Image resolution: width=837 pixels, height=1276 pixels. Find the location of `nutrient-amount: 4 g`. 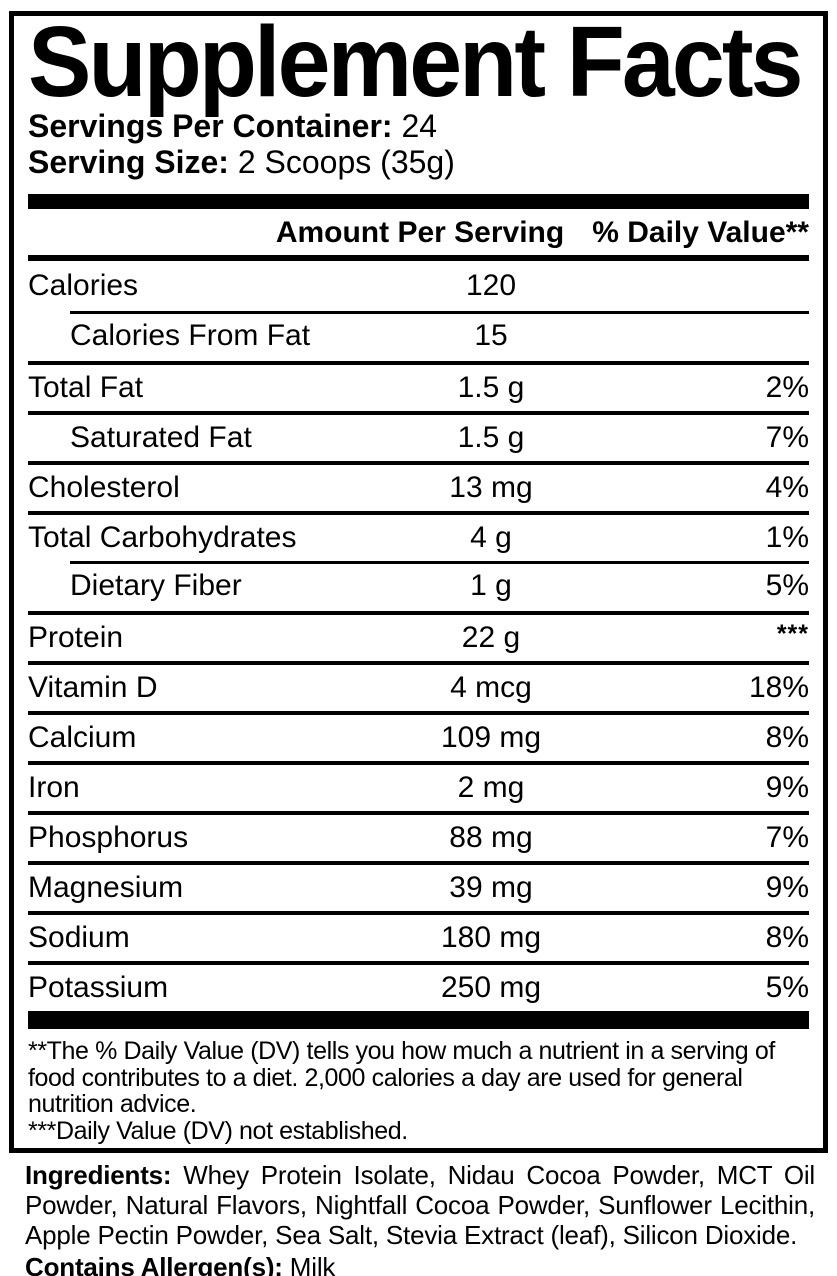

nutrient-amount: 4 g is located at coordinates (491, 537).